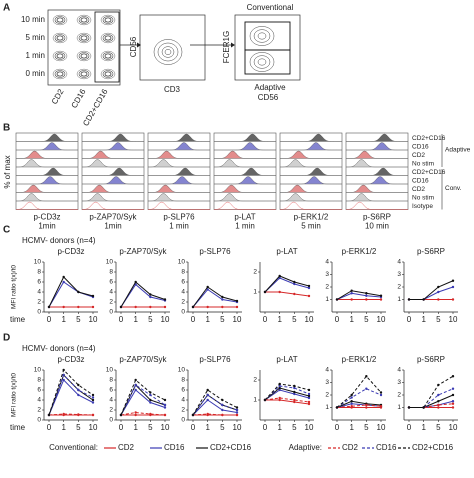 Image resolution: width=474 pixels, height=478 pixels. Describe the element at coordinates (7, 171) in the screenshot. I see `axis-label: % of max` at that location.